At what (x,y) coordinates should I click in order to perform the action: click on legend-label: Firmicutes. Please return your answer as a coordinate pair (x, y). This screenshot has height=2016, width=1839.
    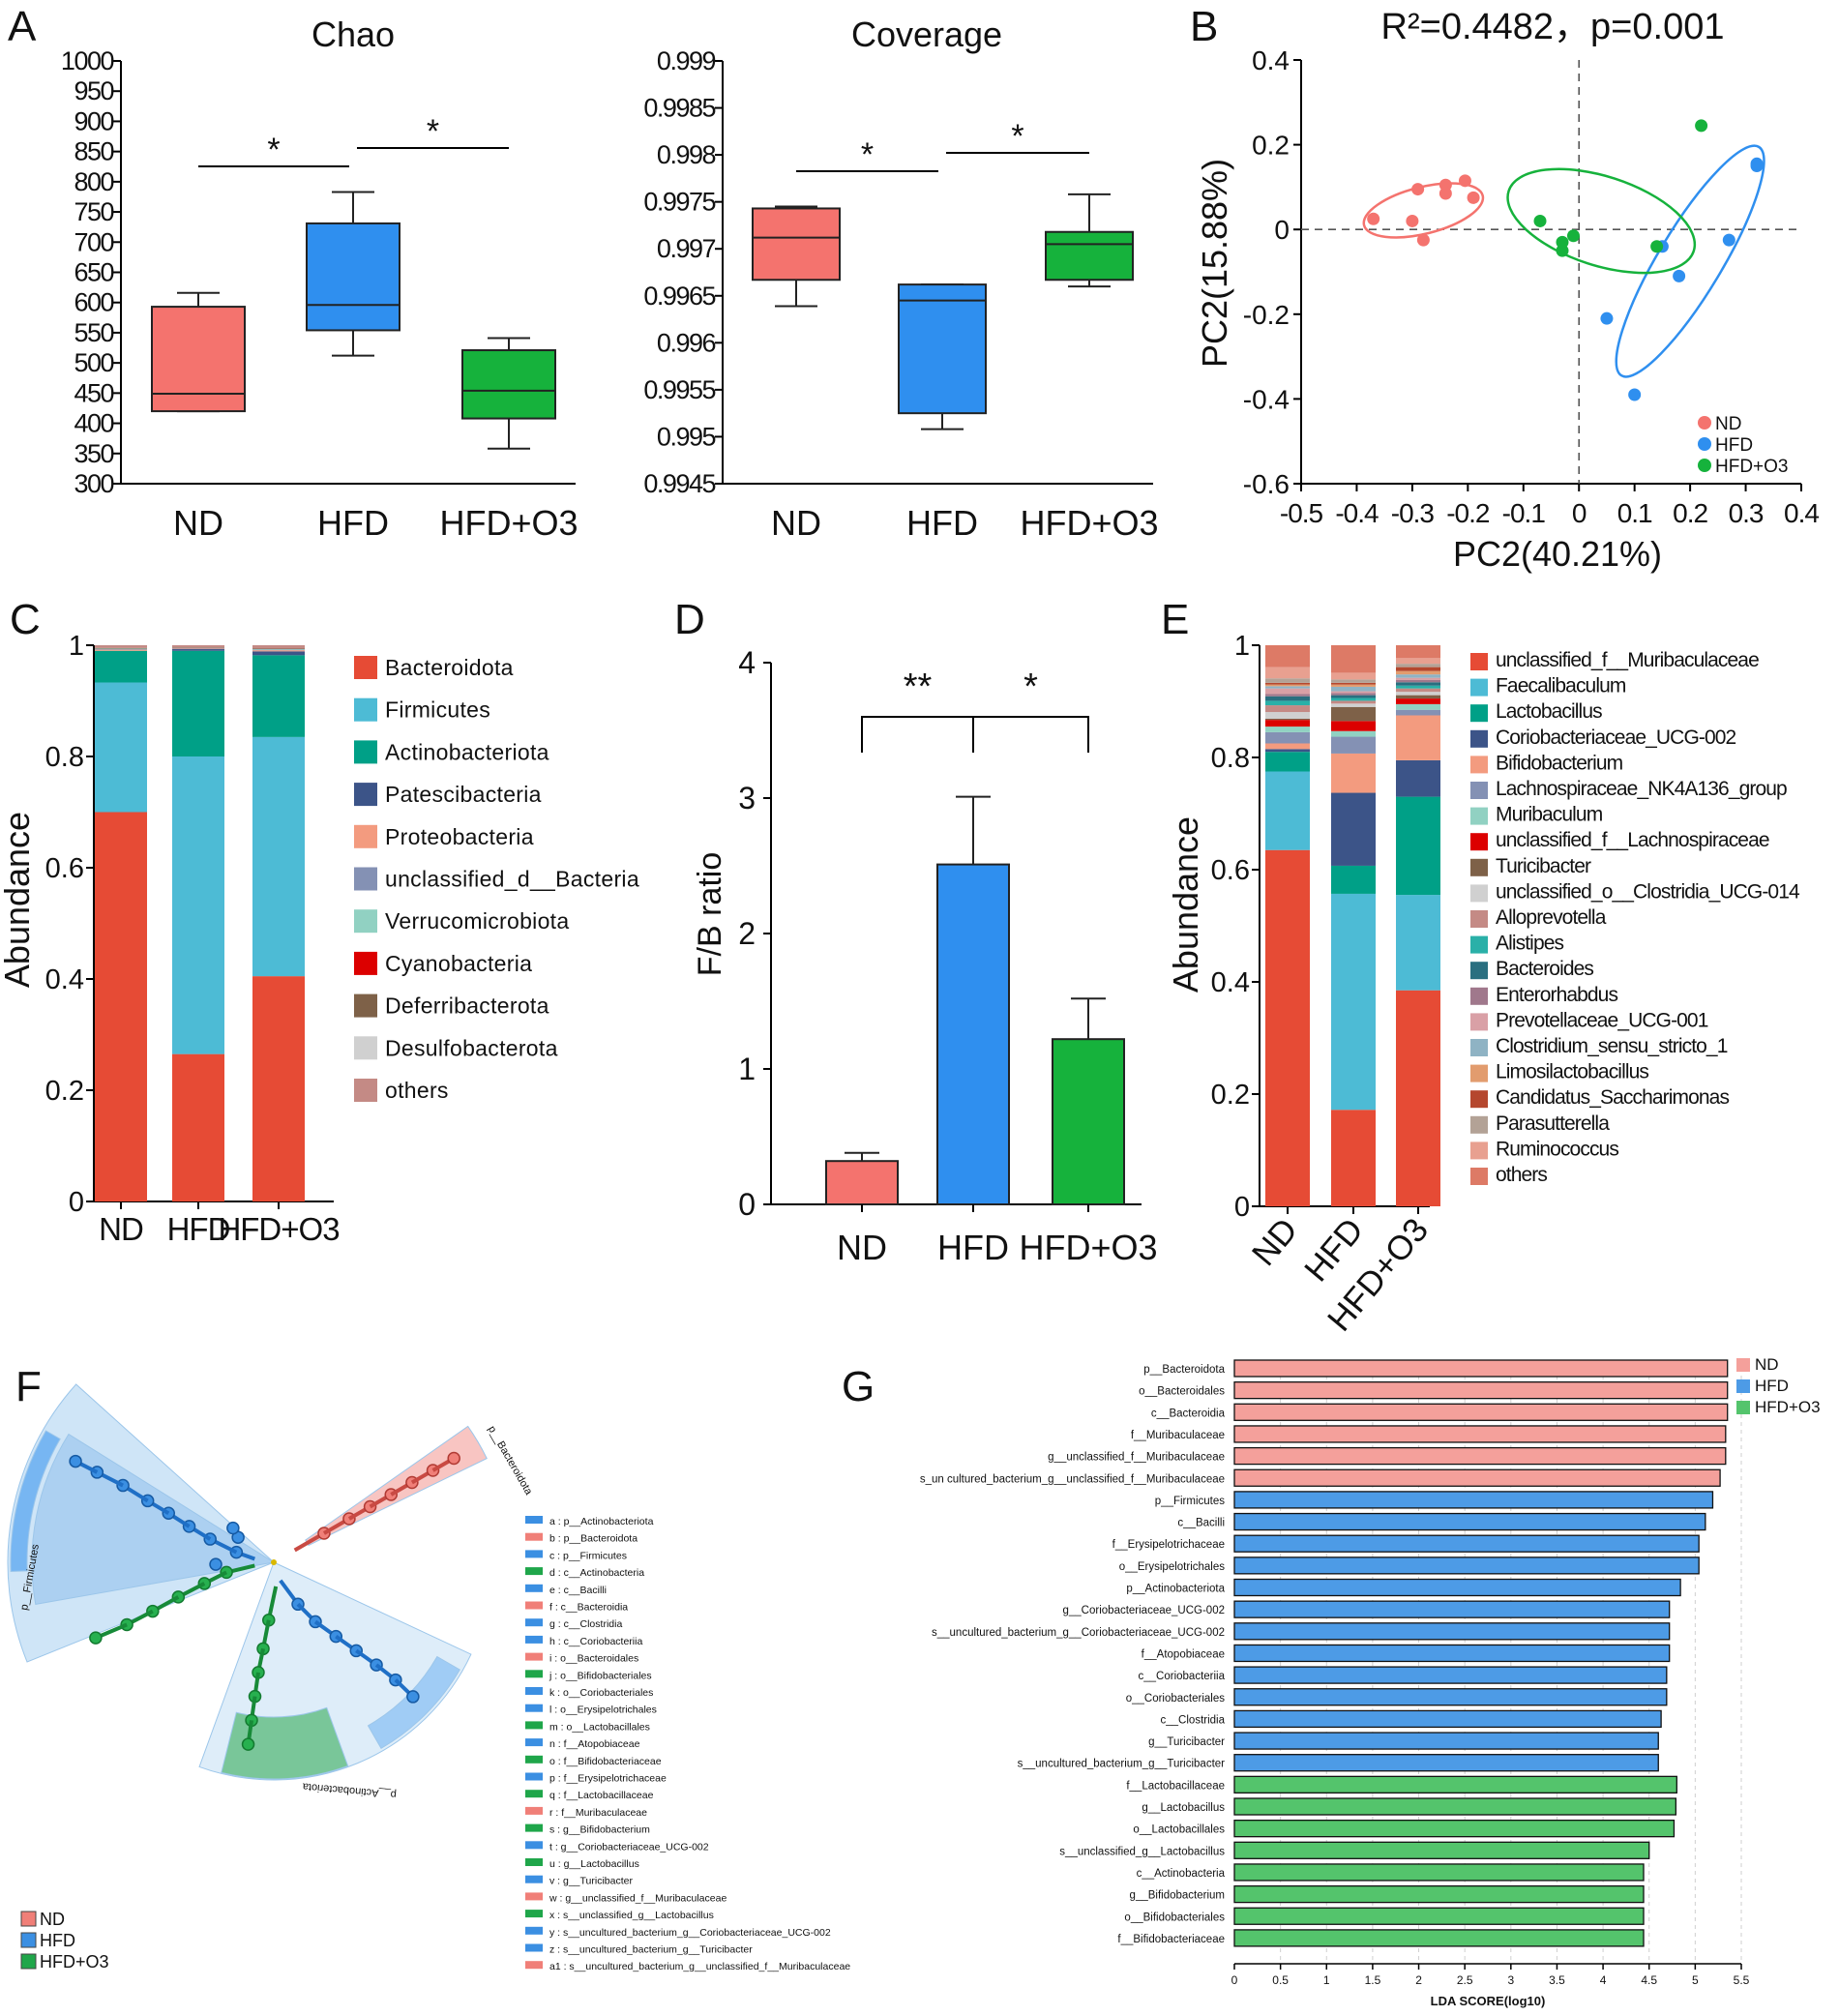
    Looking at the image, I should click on (437, 710).